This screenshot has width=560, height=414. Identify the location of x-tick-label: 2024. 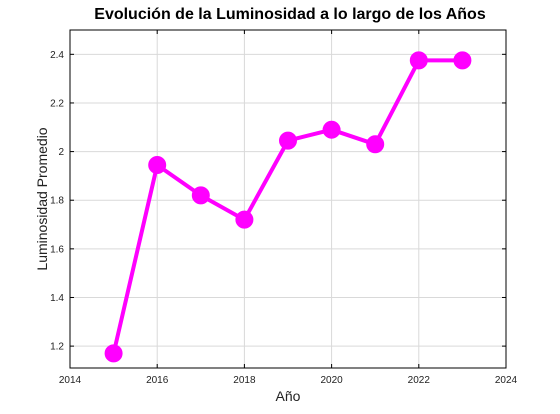
(506, 380).